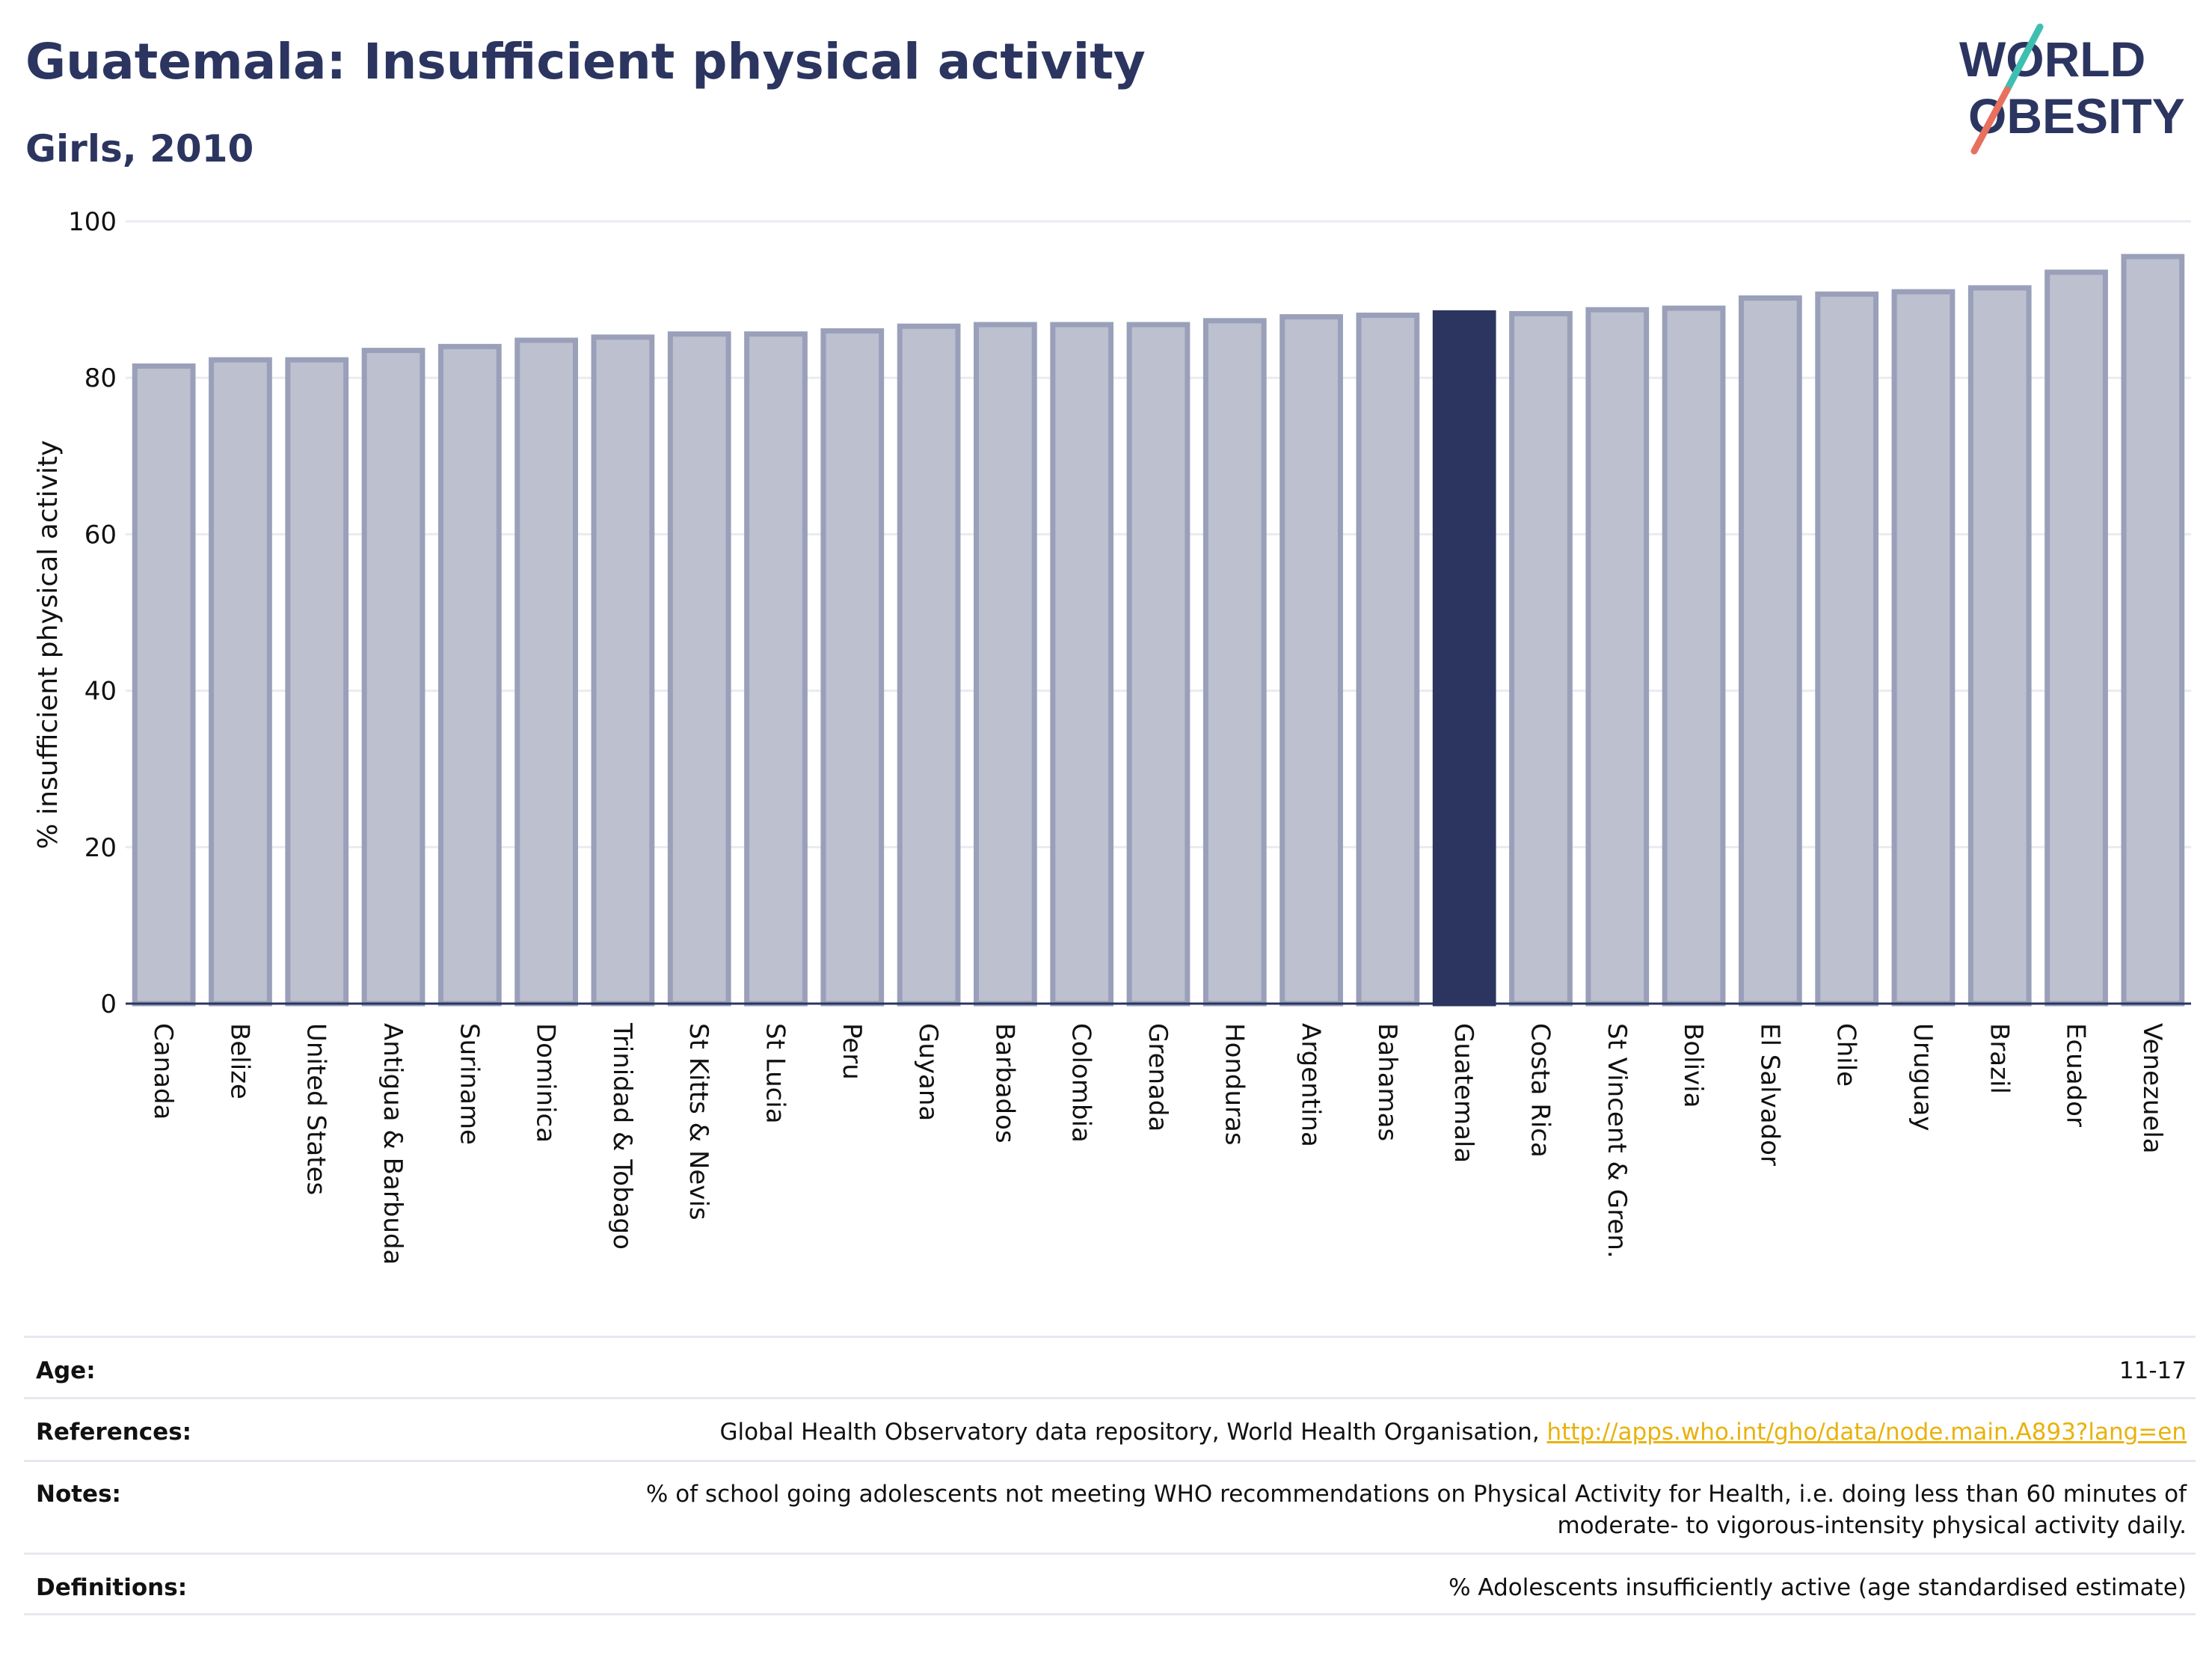 The height and width of the screenshot is (1655, 2212). Describe the element at coordinates (1693, 1065) in the screenshot. I see `x-tick-label: Bolivia` at that location.